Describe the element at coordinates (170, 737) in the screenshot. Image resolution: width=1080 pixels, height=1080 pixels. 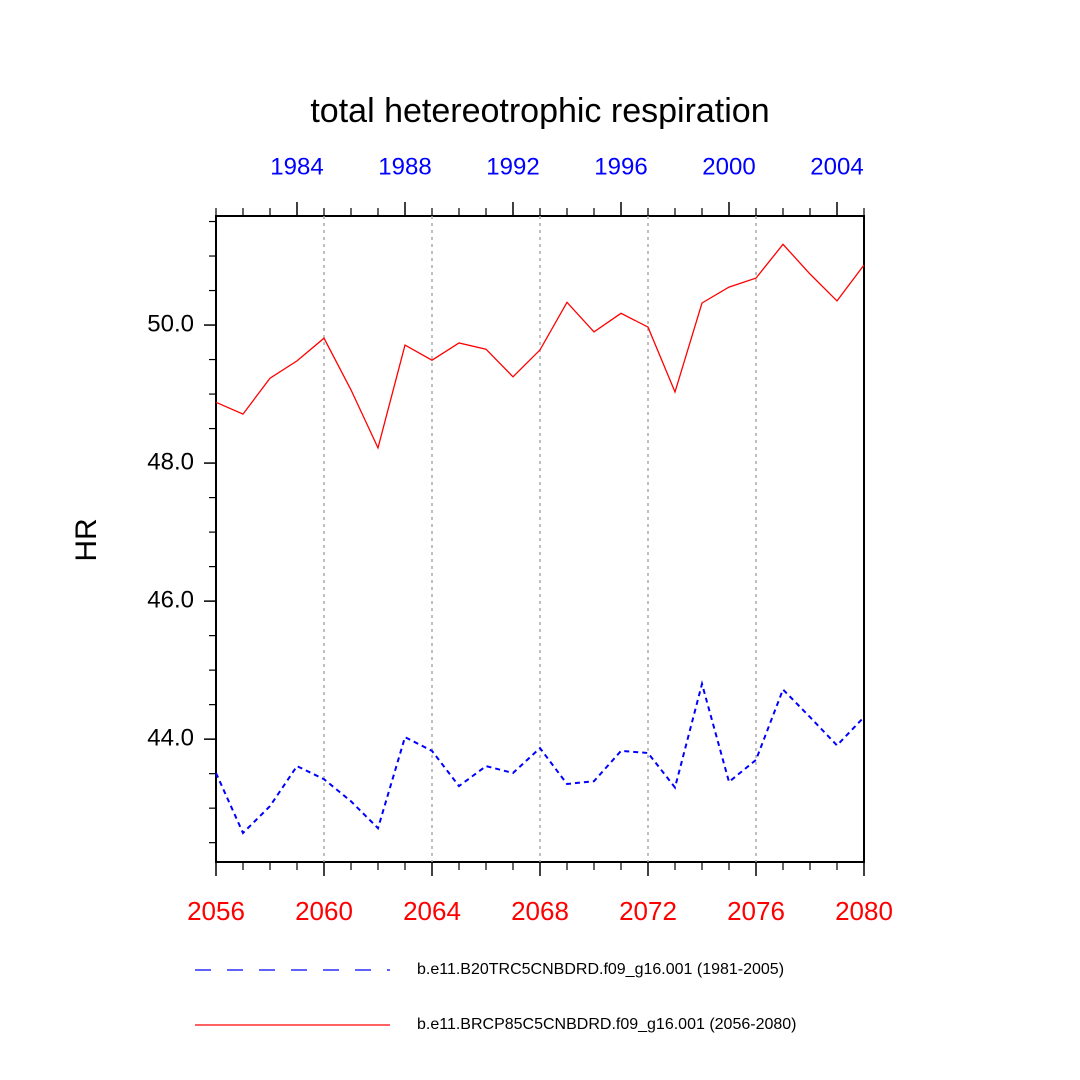
I see `y-tick-label: 44.0` at that location.